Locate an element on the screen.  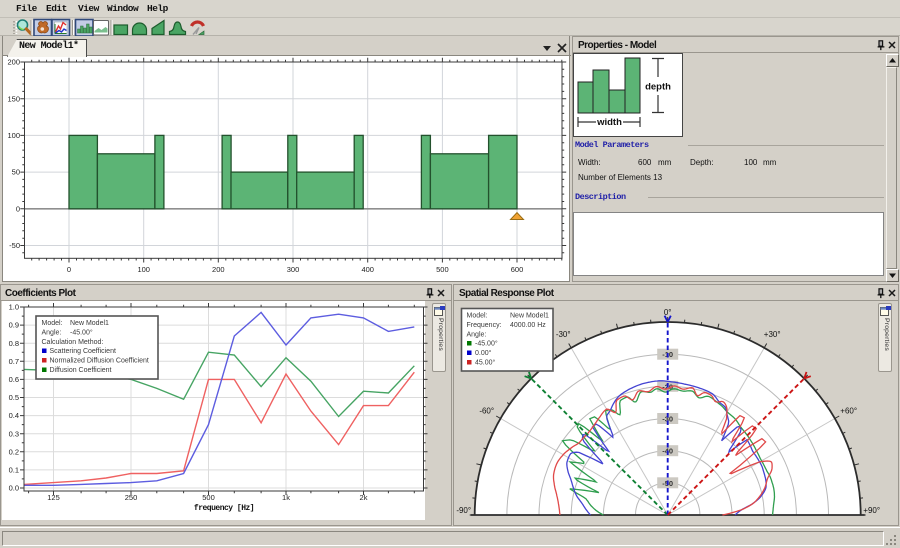
svg-text: 250 is located at coordinates (131, 497).